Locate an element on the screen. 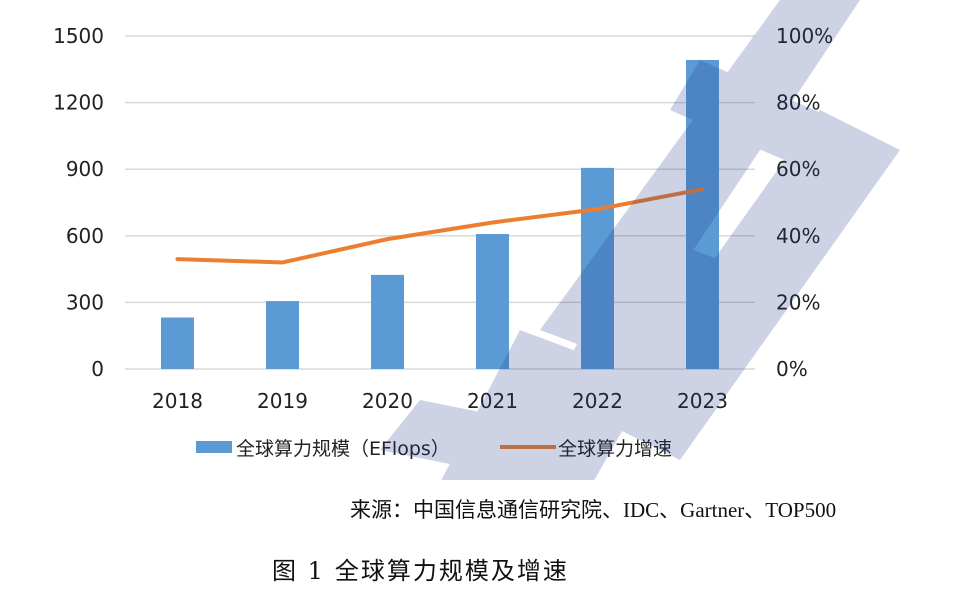 The width and height of the screenshot is (978, 597). right-tick-label: 80% is located at coordinates (798, 103).